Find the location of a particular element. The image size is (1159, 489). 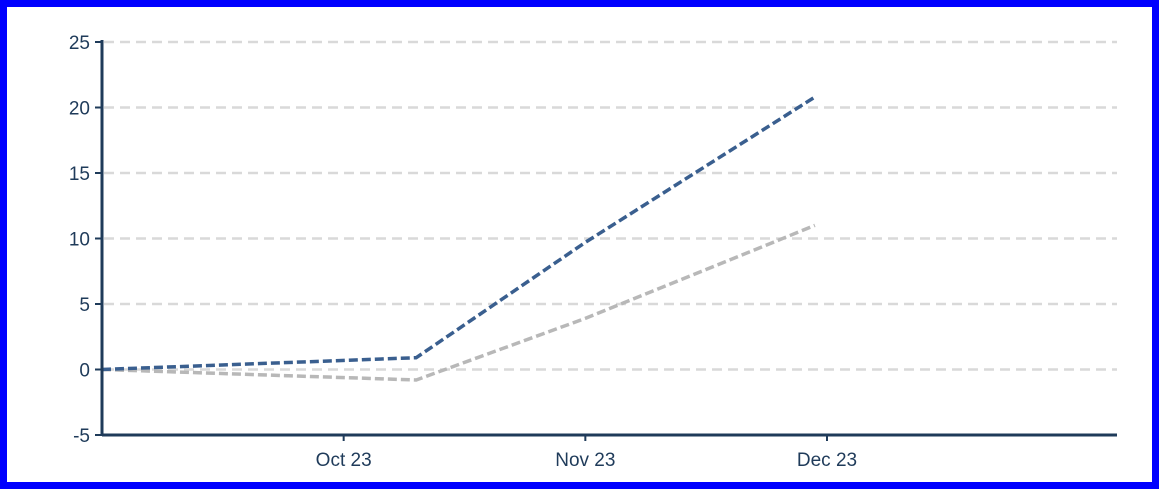

y-tick-label: -5 is located at coordinates (81, 436).